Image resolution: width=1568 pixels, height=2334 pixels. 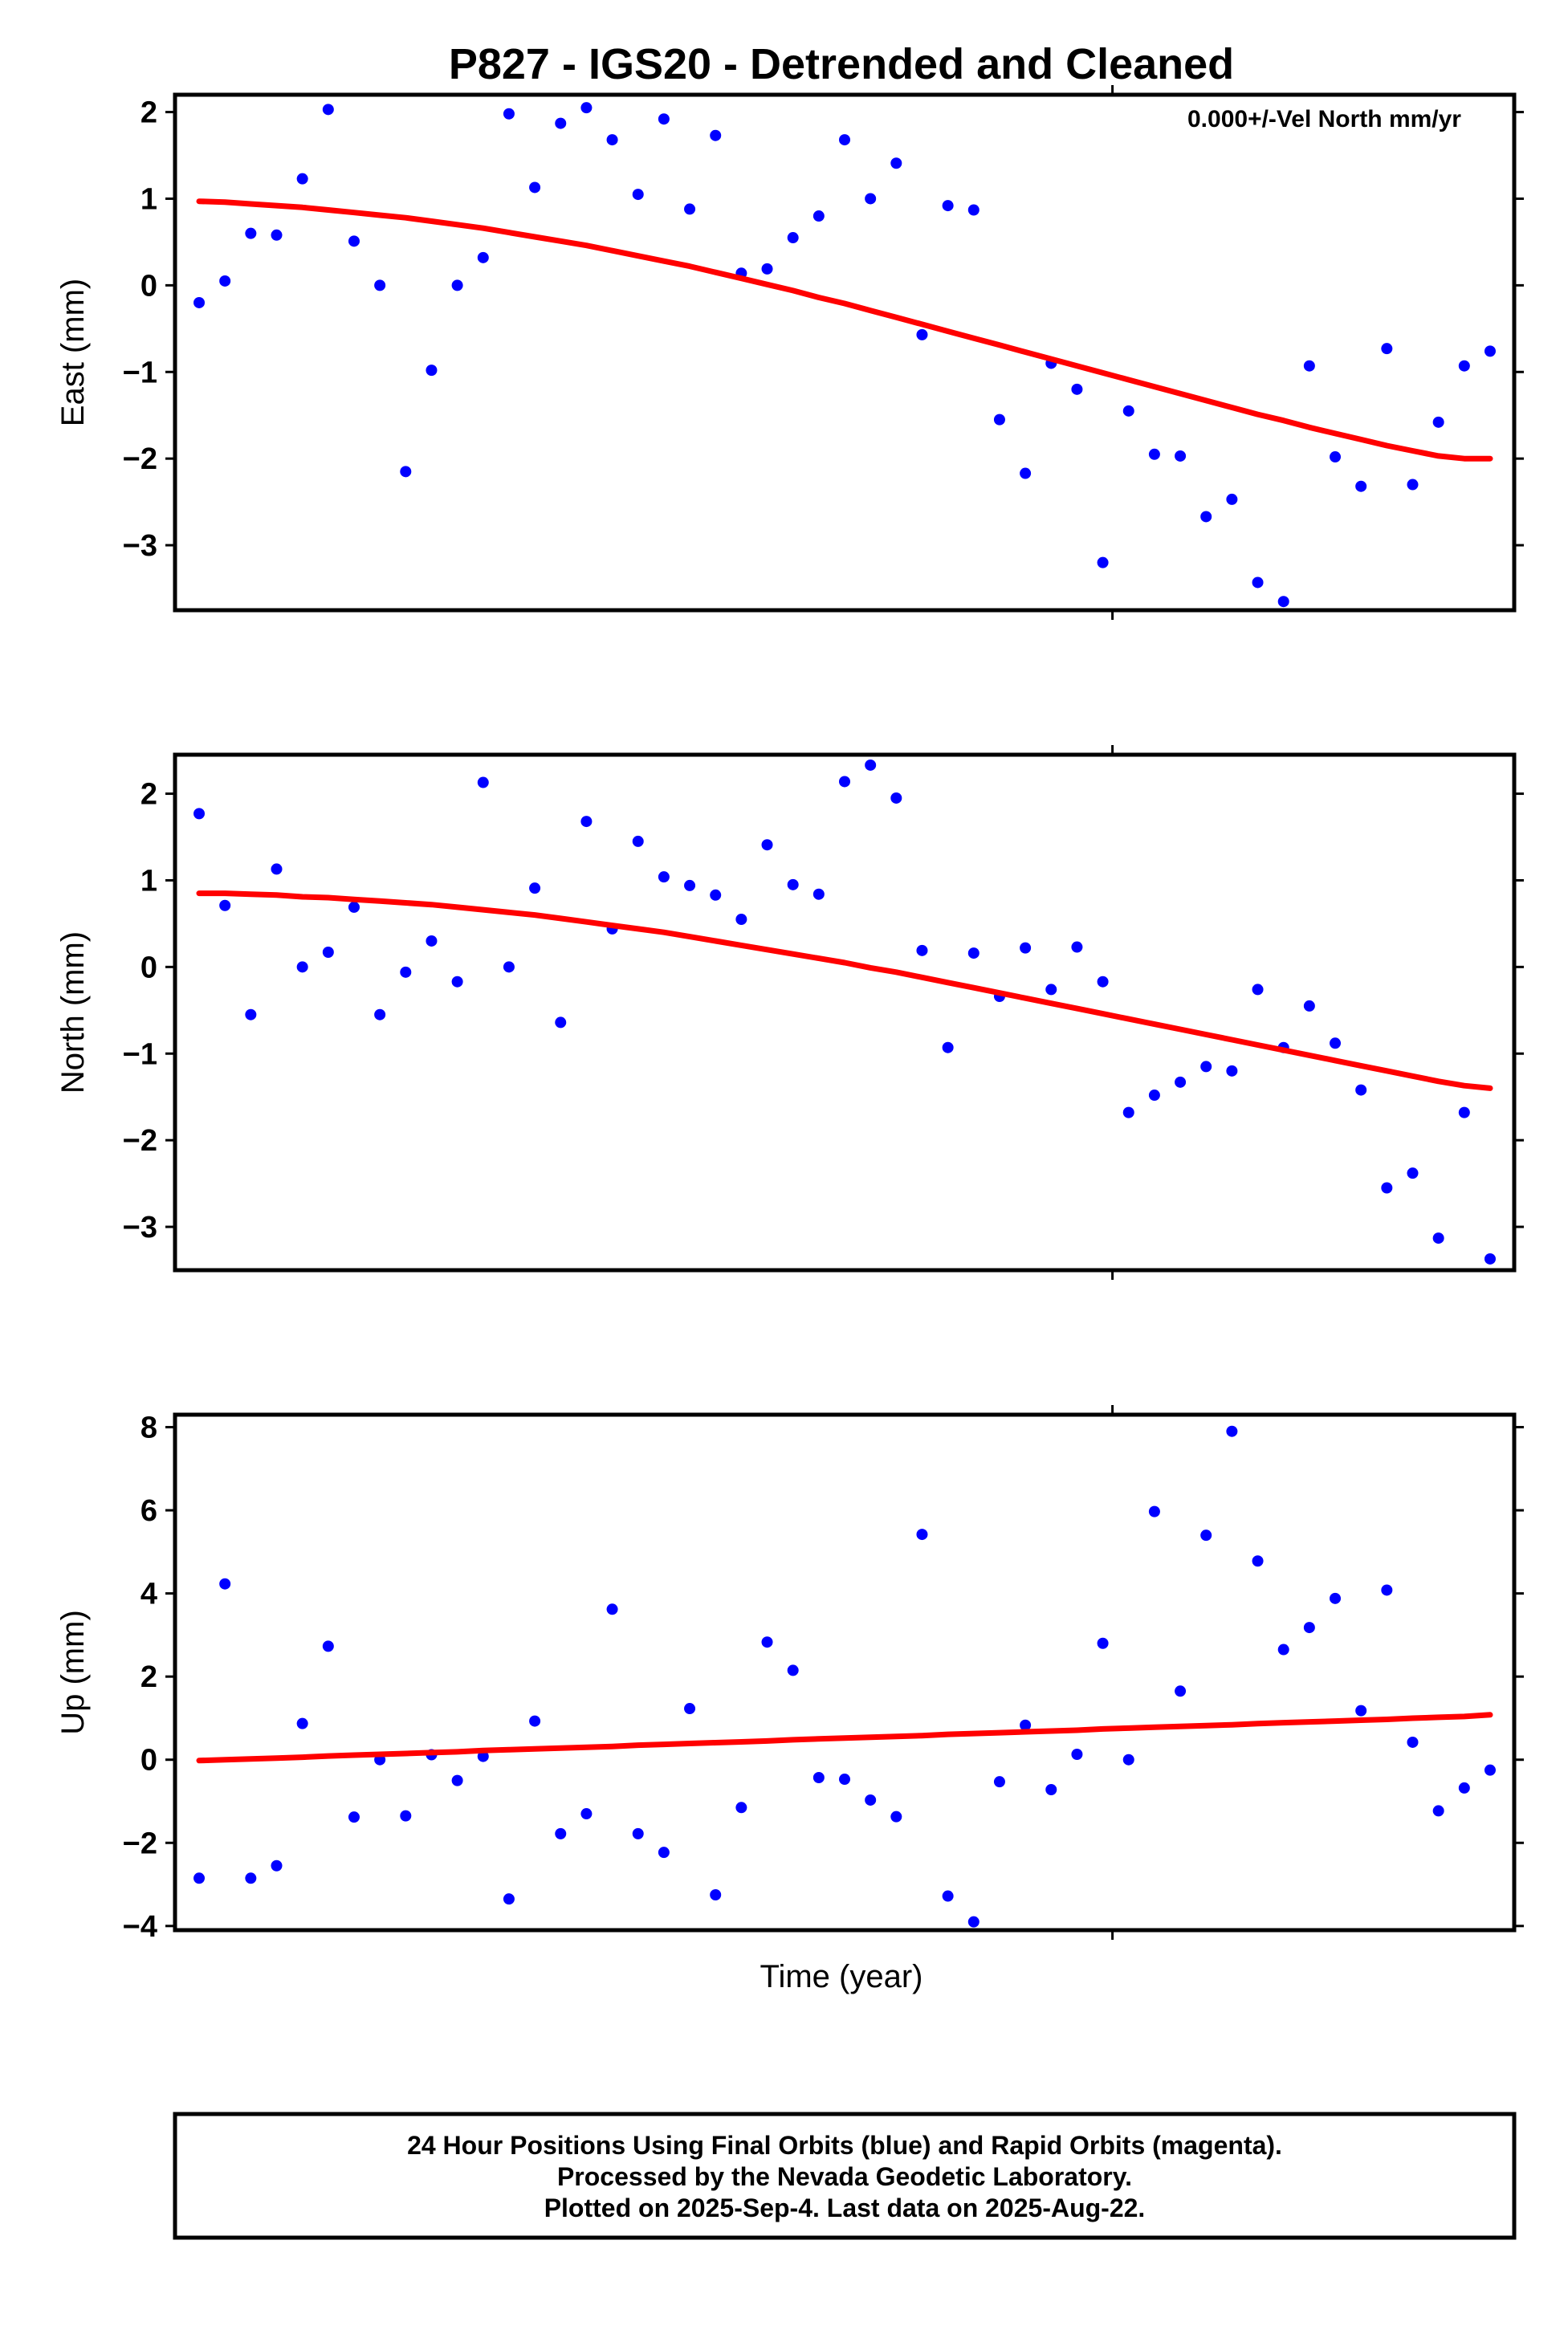 What do you see at coordinates (149, 1594) in the screenshot?
I see `y-tick-label: 4` at bounding box center [149, 1594].